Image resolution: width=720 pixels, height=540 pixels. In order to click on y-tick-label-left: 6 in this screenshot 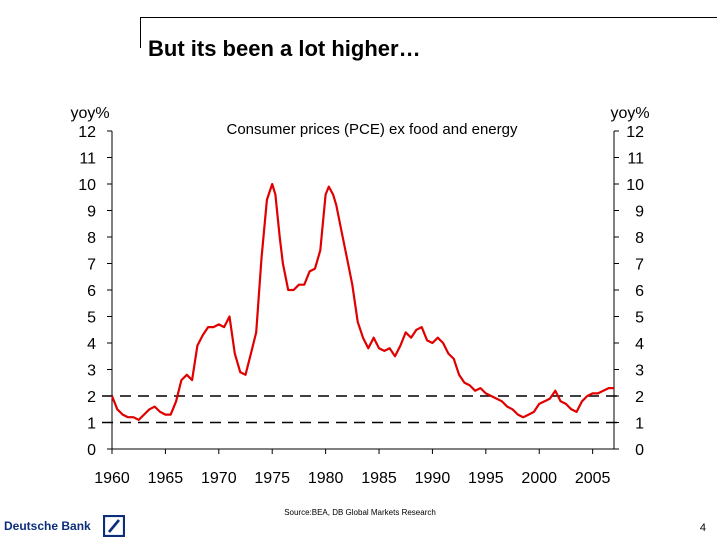, I will do `click(91, 291)`.